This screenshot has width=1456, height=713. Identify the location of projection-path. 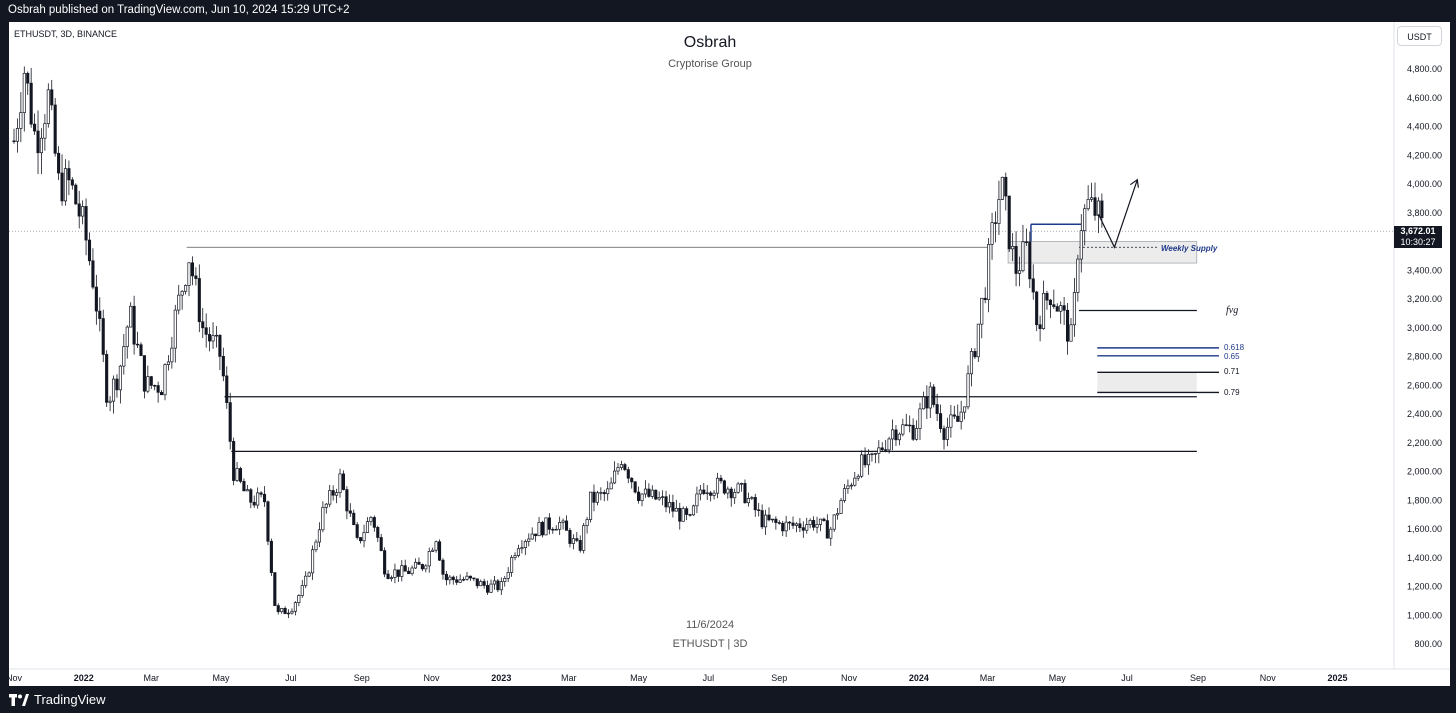
(1117, 214).